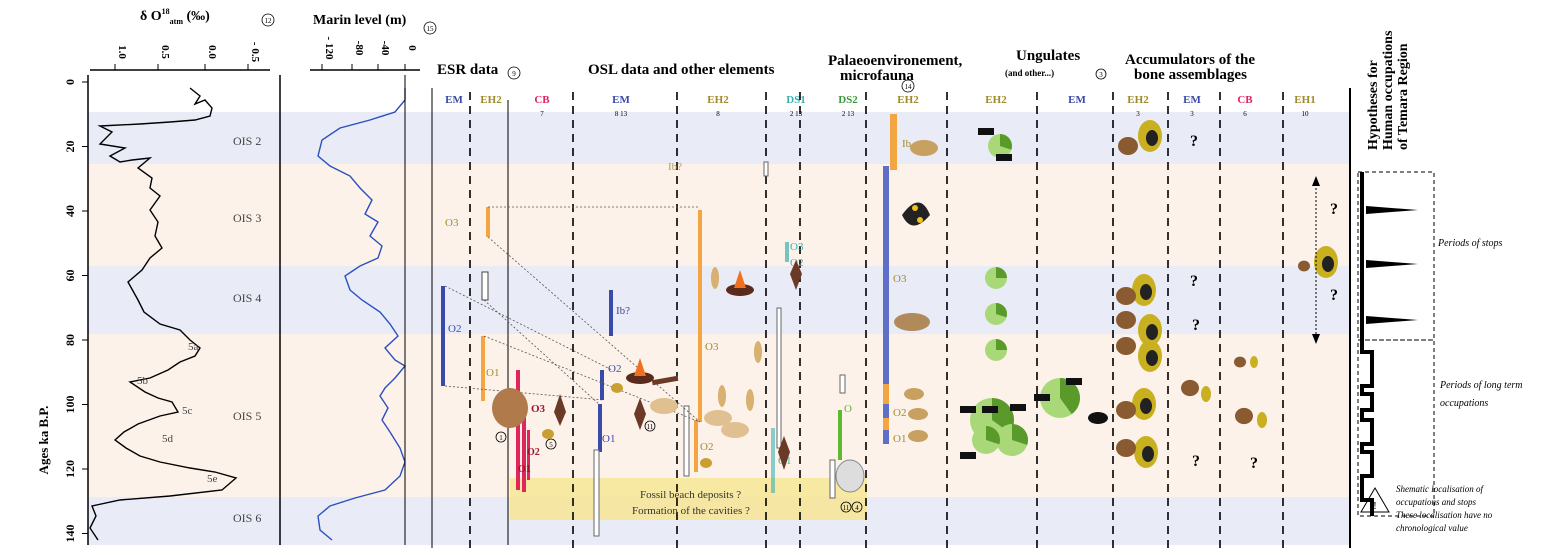 The height and width of the screenshot is (552, 1567). I want to click on ois-label: OIS 5, so click(247, 416).